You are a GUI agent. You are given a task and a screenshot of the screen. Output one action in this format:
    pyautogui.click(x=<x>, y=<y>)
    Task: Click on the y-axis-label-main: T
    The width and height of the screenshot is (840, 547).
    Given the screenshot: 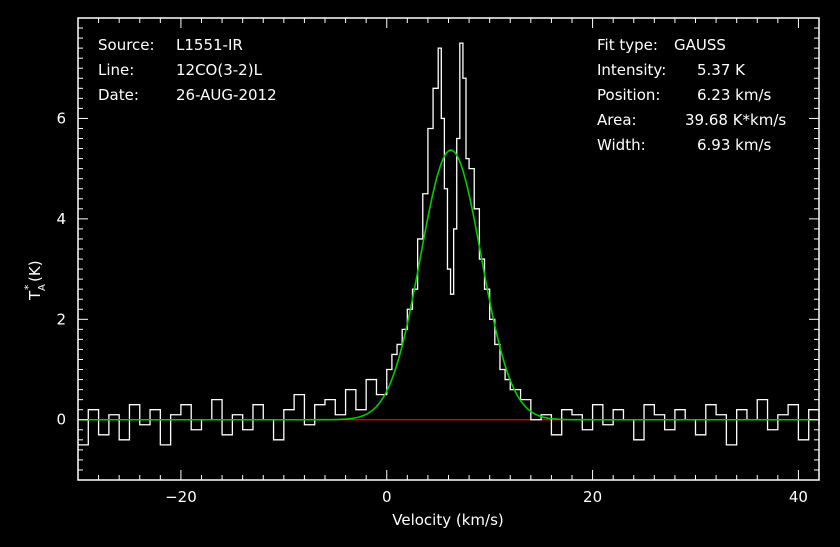 What is the action you would take?
    pyautogui.click(x=35, y=295)
    